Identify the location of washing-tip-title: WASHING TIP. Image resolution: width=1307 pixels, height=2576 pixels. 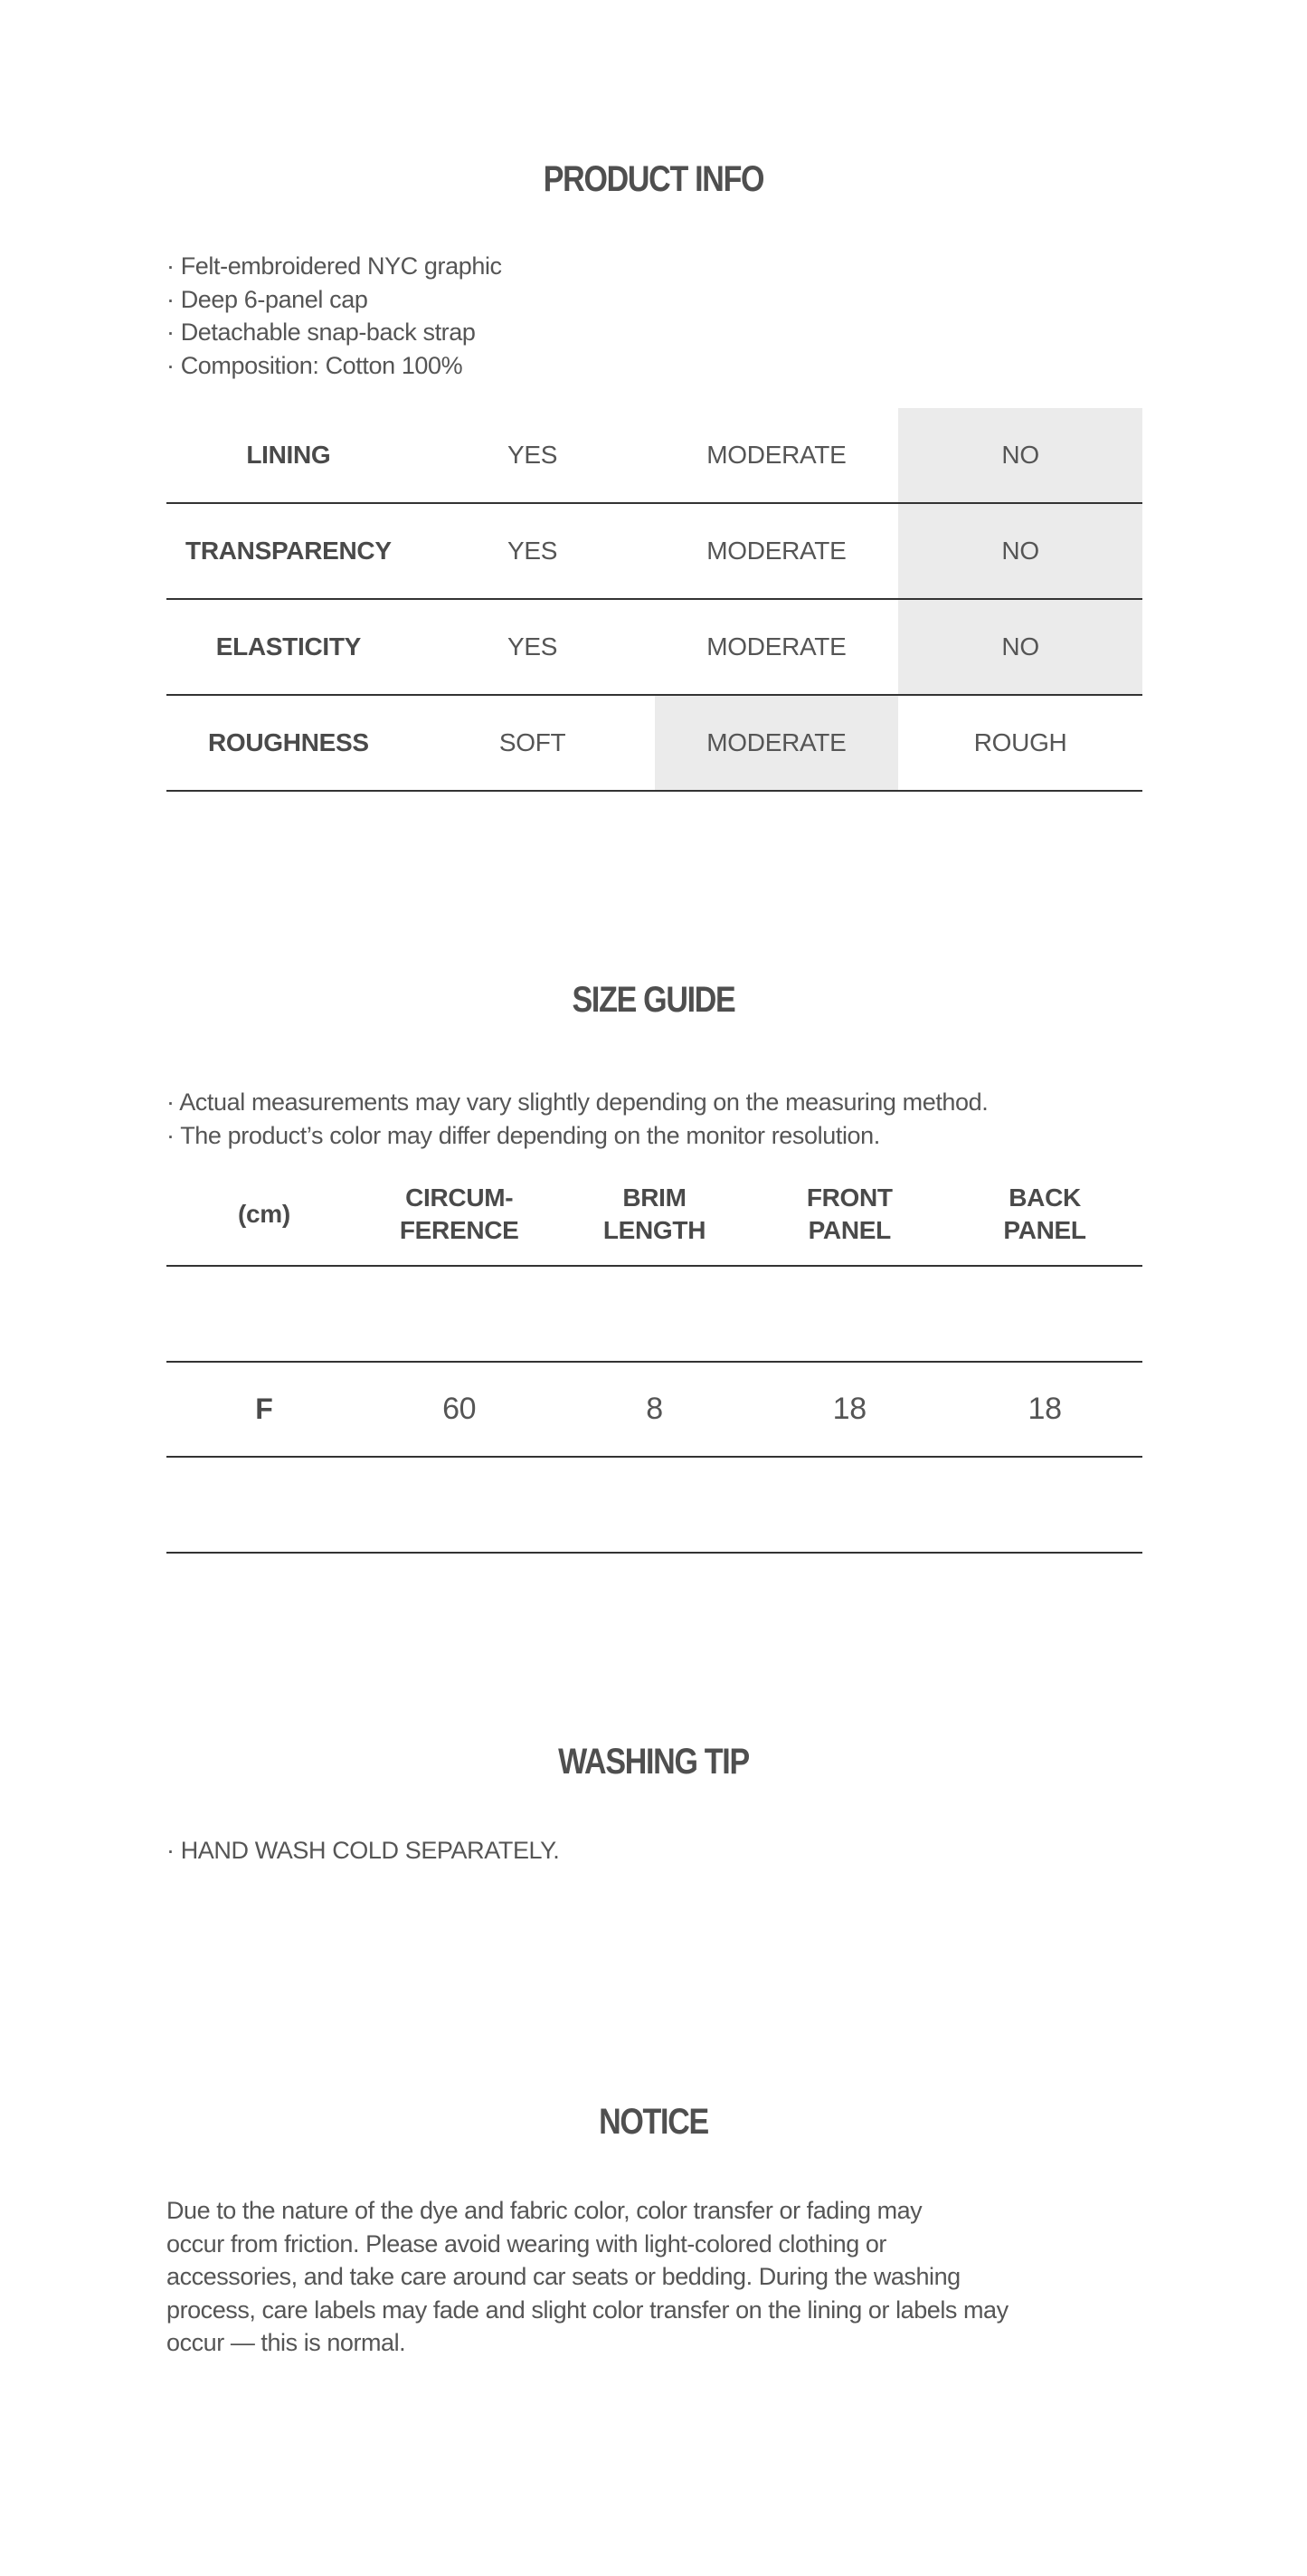
(654, 1762).